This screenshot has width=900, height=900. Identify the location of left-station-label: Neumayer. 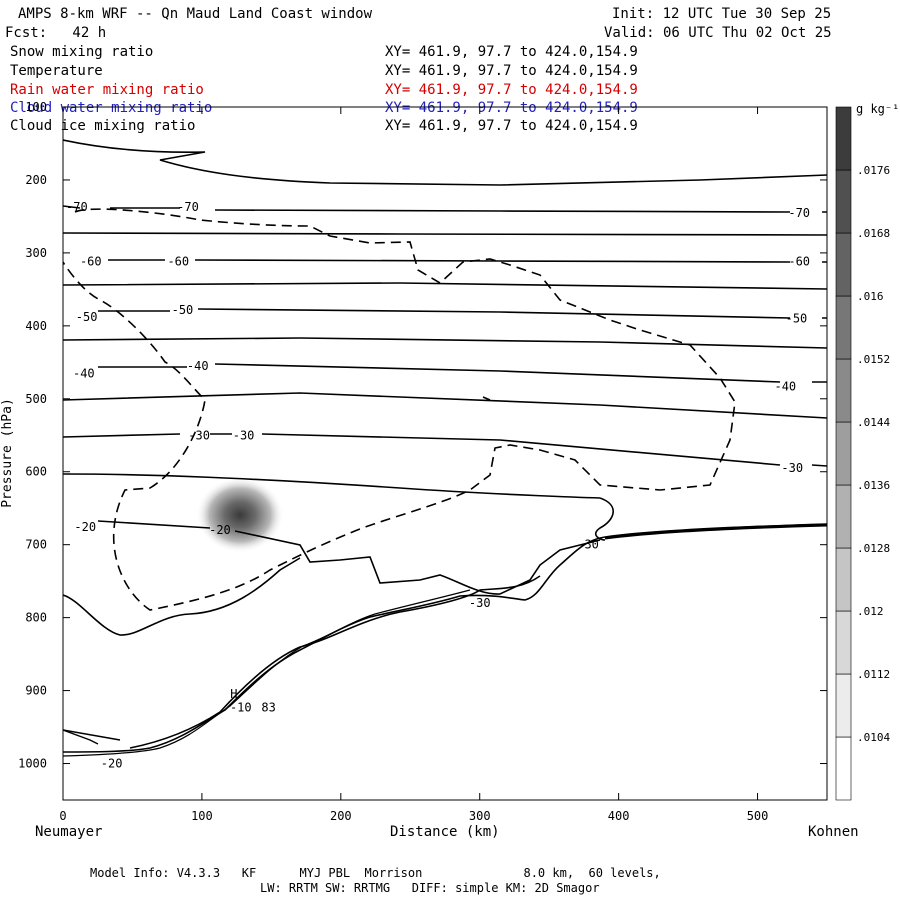
(69, 832).